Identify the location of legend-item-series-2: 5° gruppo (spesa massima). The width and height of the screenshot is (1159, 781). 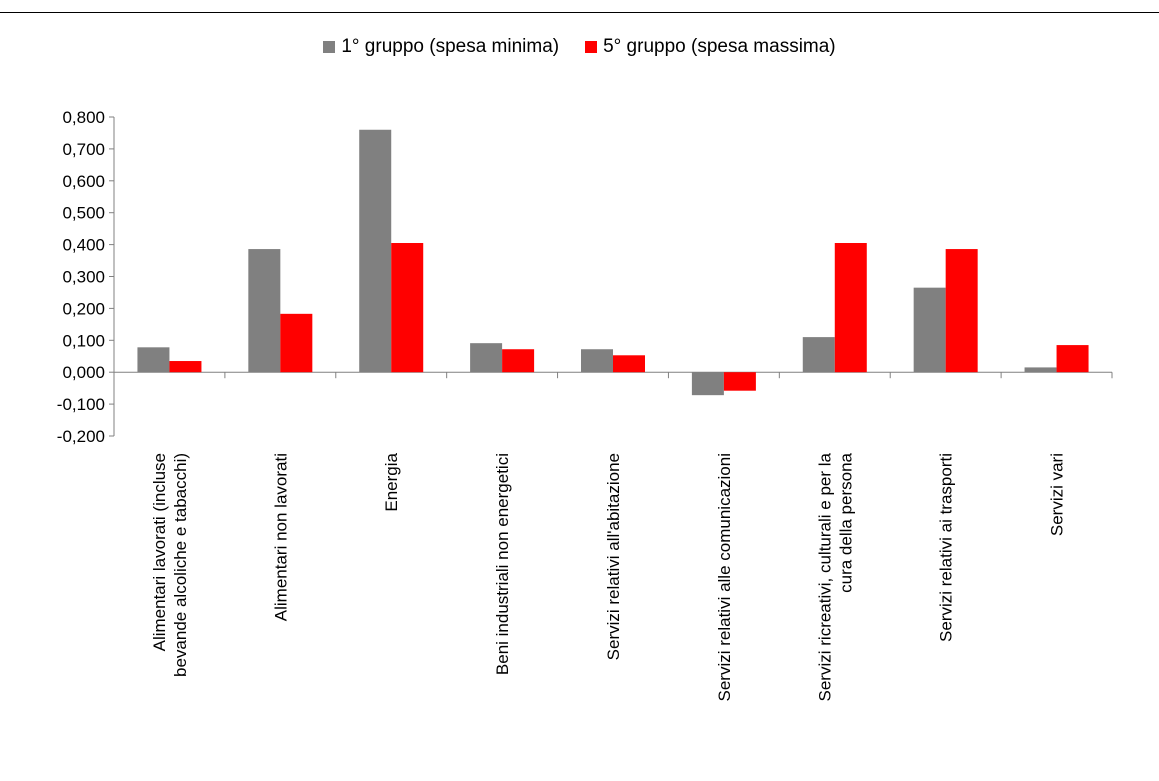
(710, 47).